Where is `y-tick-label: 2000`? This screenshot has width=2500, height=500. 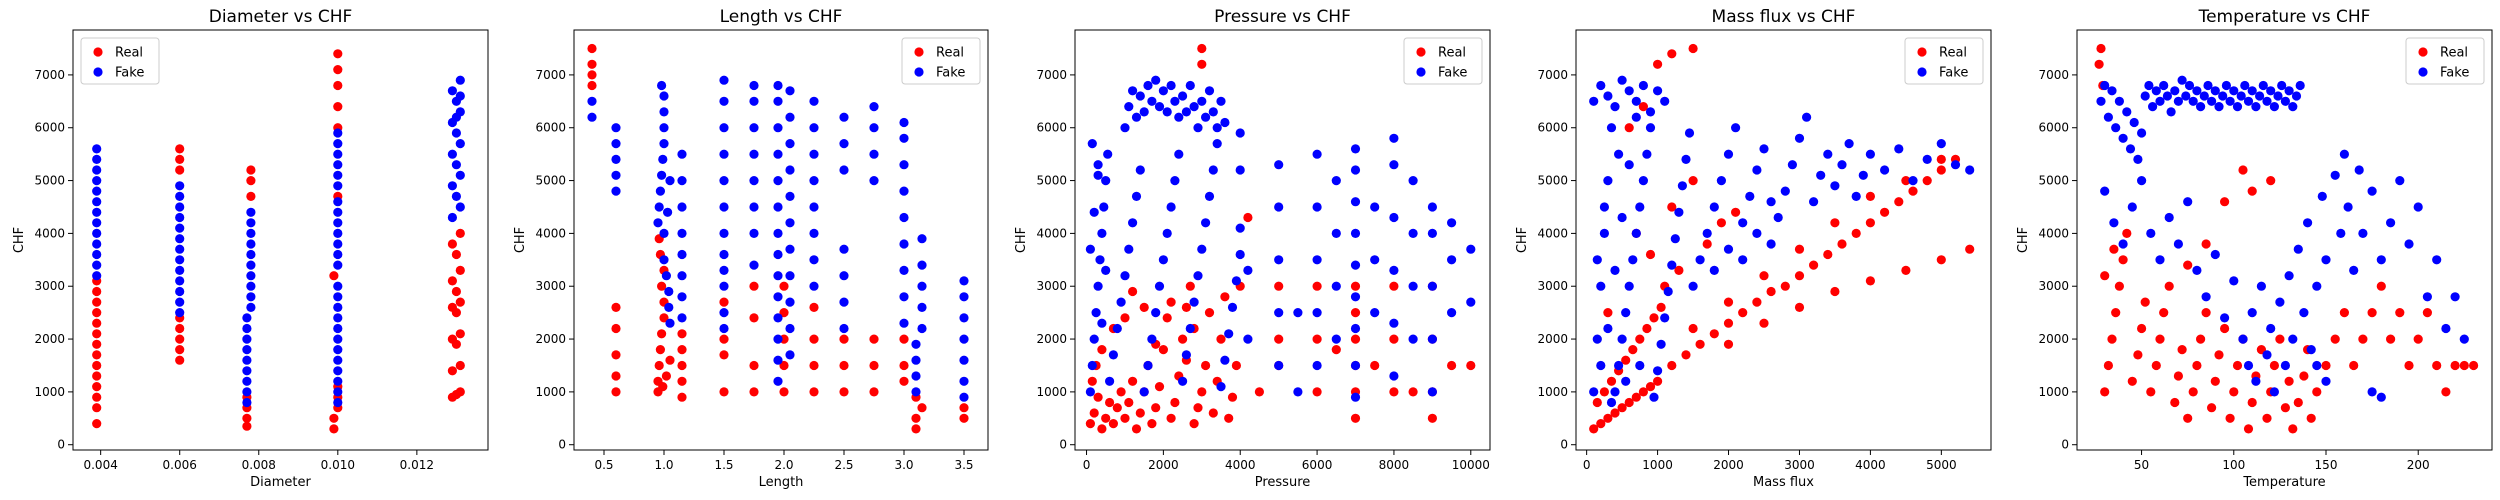 y-tick-label: 2000 is located at coordinates (1051, 339).